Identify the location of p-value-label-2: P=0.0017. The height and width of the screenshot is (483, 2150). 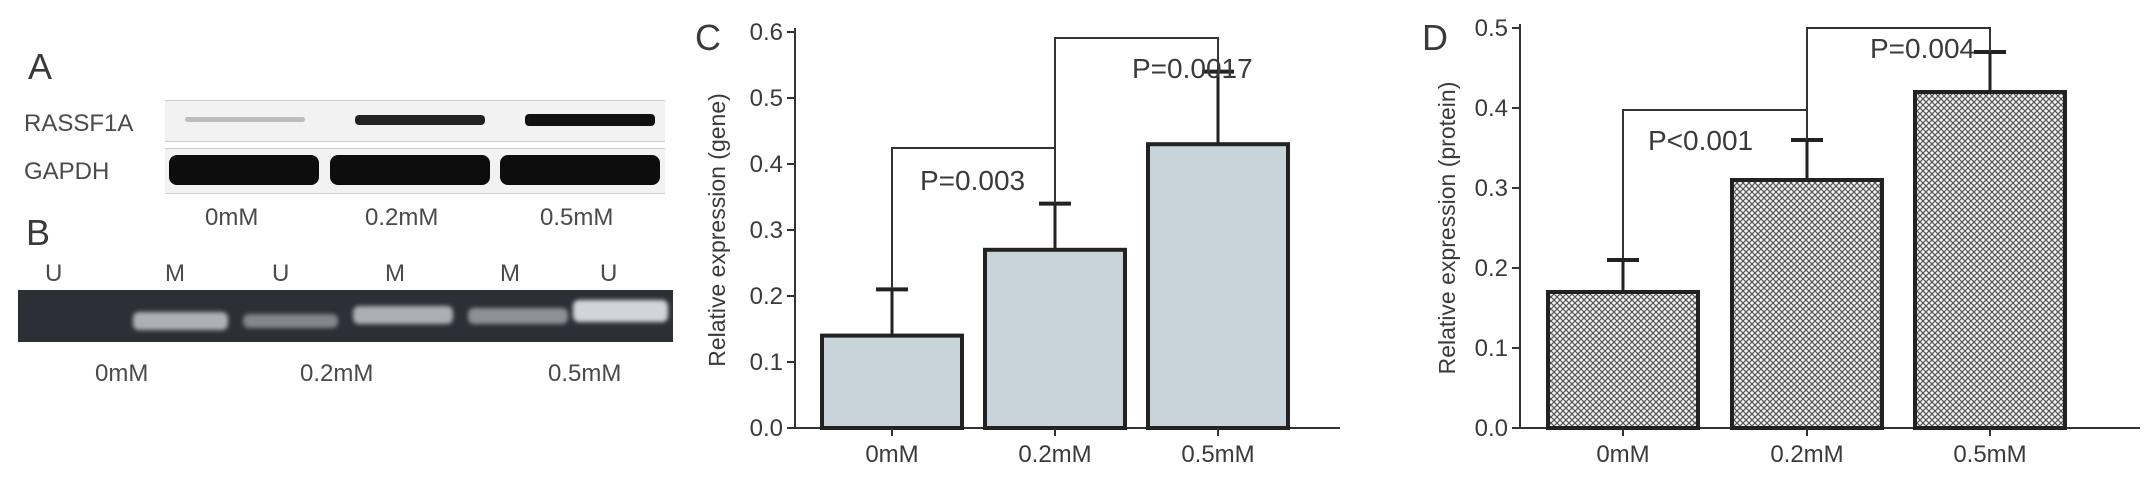
(1192, 68).